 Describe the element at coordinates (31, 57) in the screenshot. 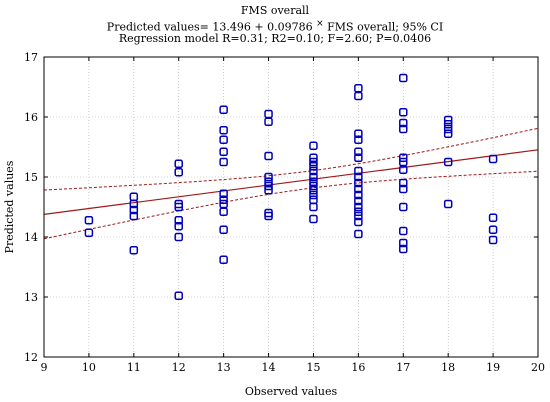

I see `y-tick-label: 17` at that location.